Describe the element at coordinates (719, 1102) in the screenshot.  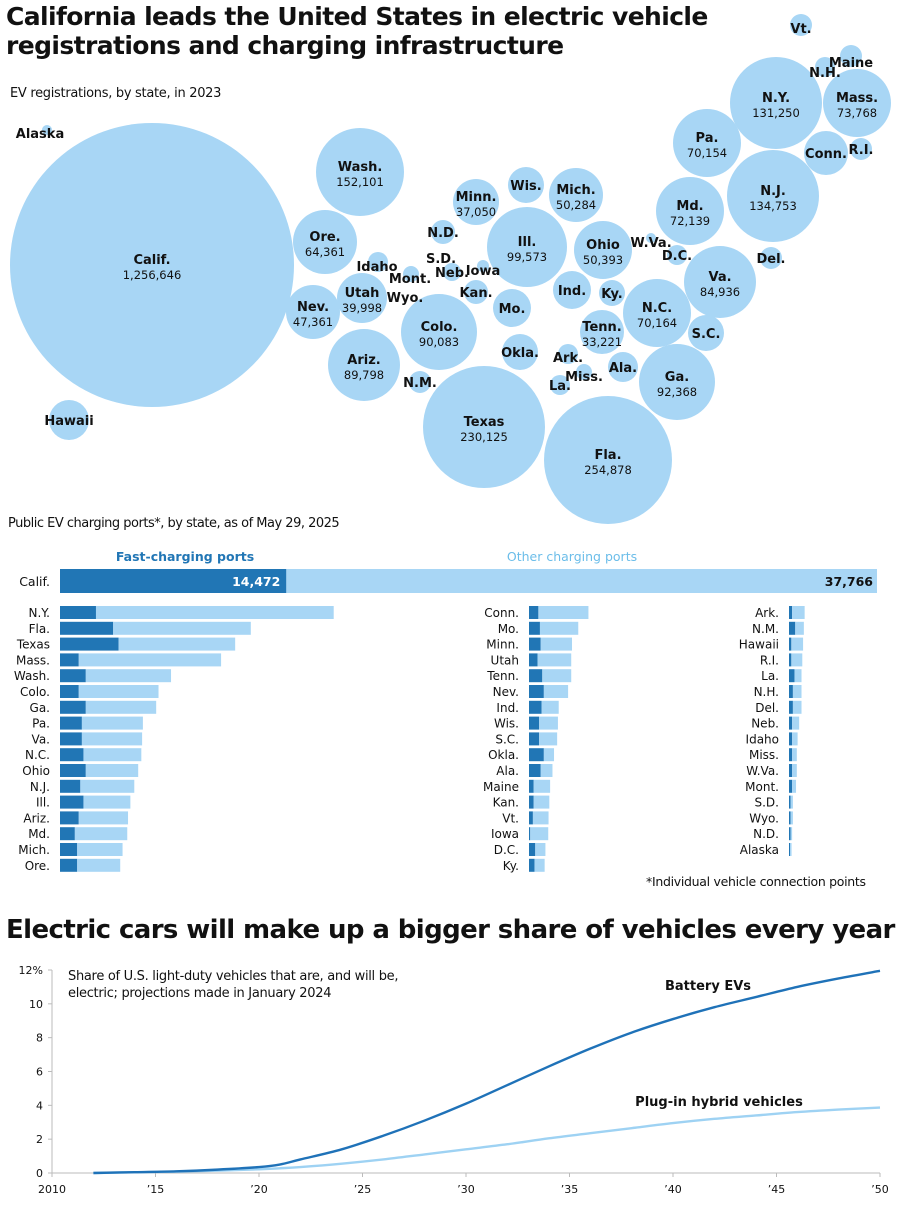
I see `series-label-plug-in-hybrids: Plug-in hybrid vehicles` at that location.